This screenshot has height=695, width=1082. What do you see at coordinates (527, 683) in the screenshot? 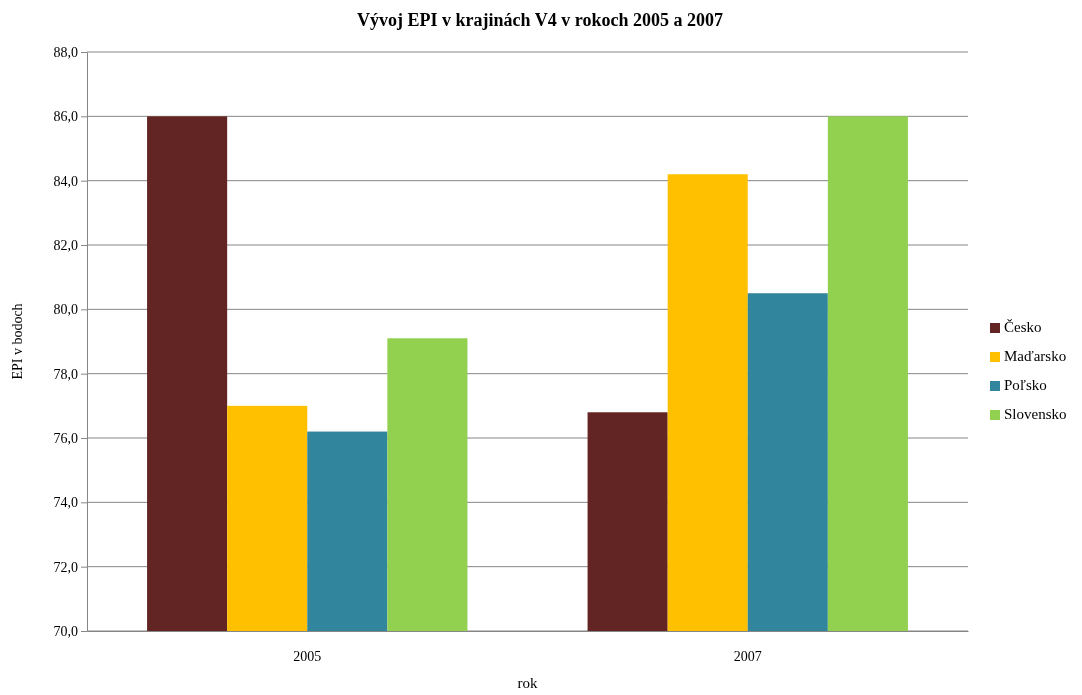
I see `x-axis-title: rok` at bounding box center [527, 683].